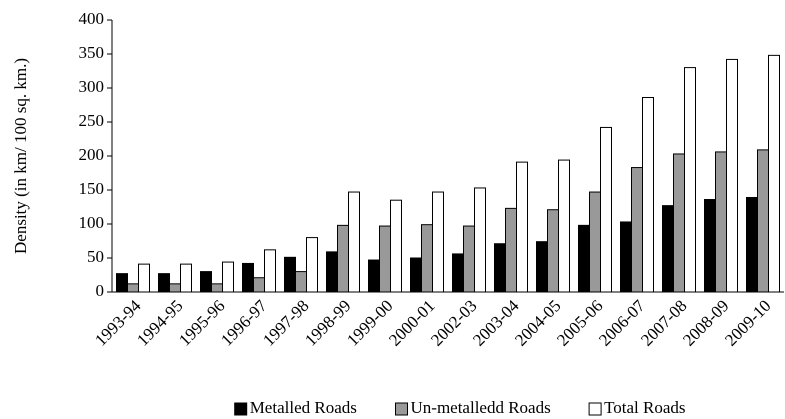  I want to click on x-tick-label: 2008-09, so click(706, 323).